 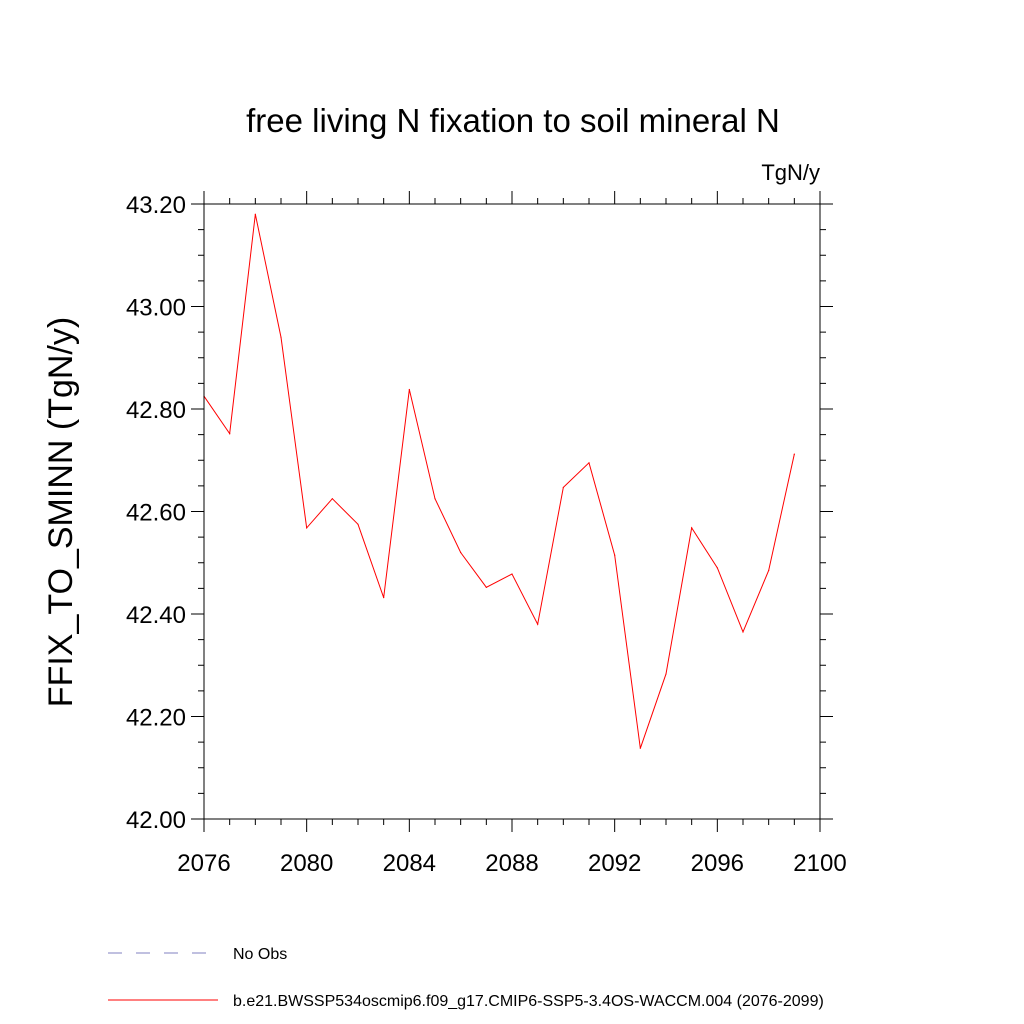 I want to click on x-tick-labels: 2076 2080 2084 2088 2092 2096 2100, so click(x=511, y=863).